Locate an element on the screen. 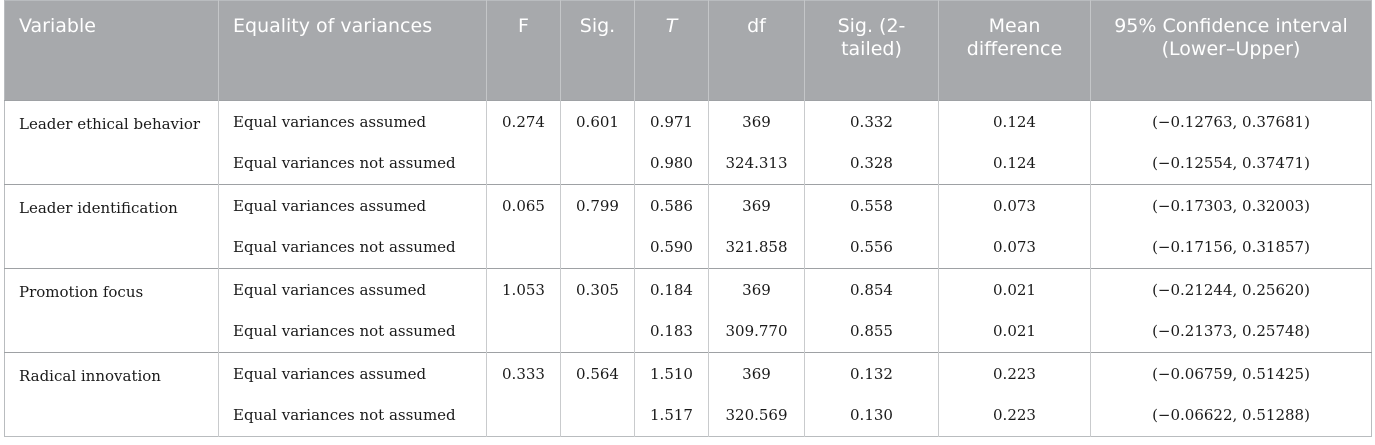 Image resolution: width=1375 pixels, height=445 pixels. header-sig: Sig. is located at coordinates (597, 50).